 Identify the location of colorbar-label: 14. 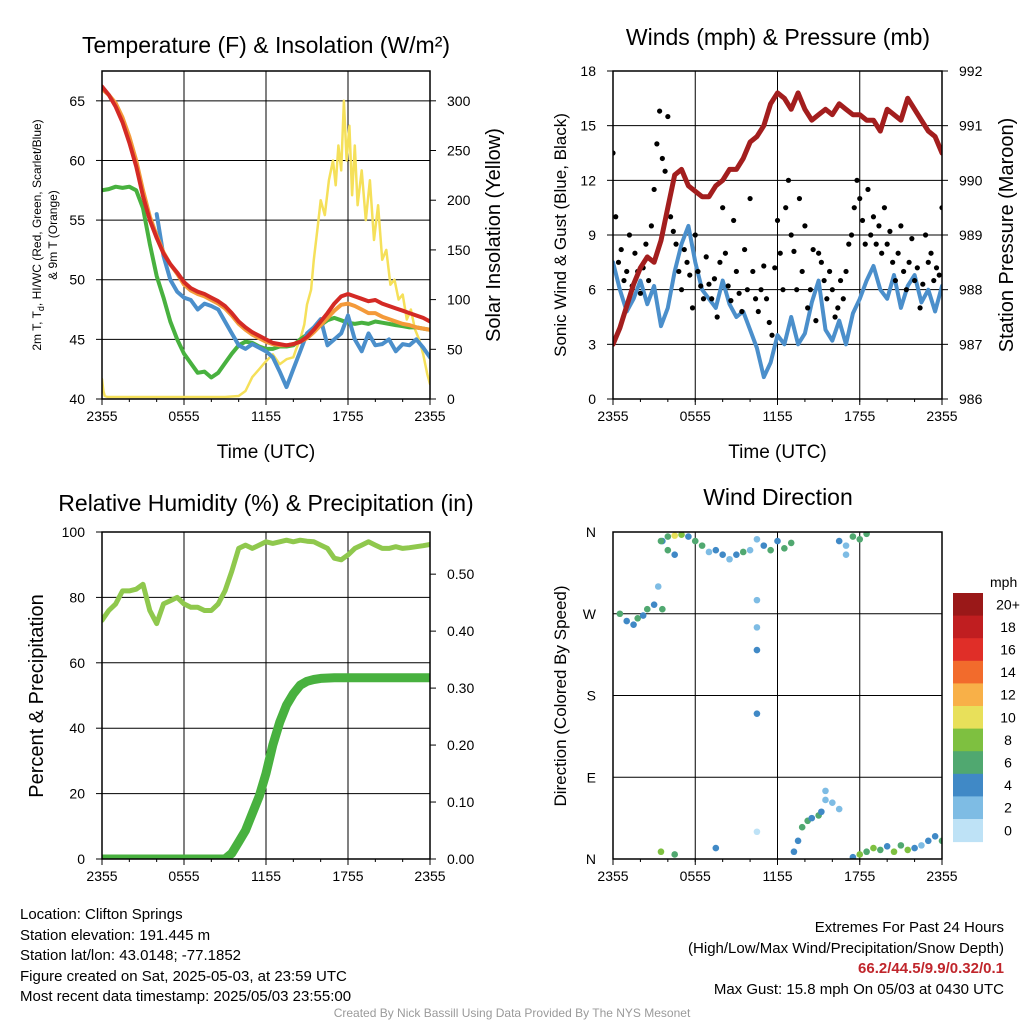
(1008, 672).